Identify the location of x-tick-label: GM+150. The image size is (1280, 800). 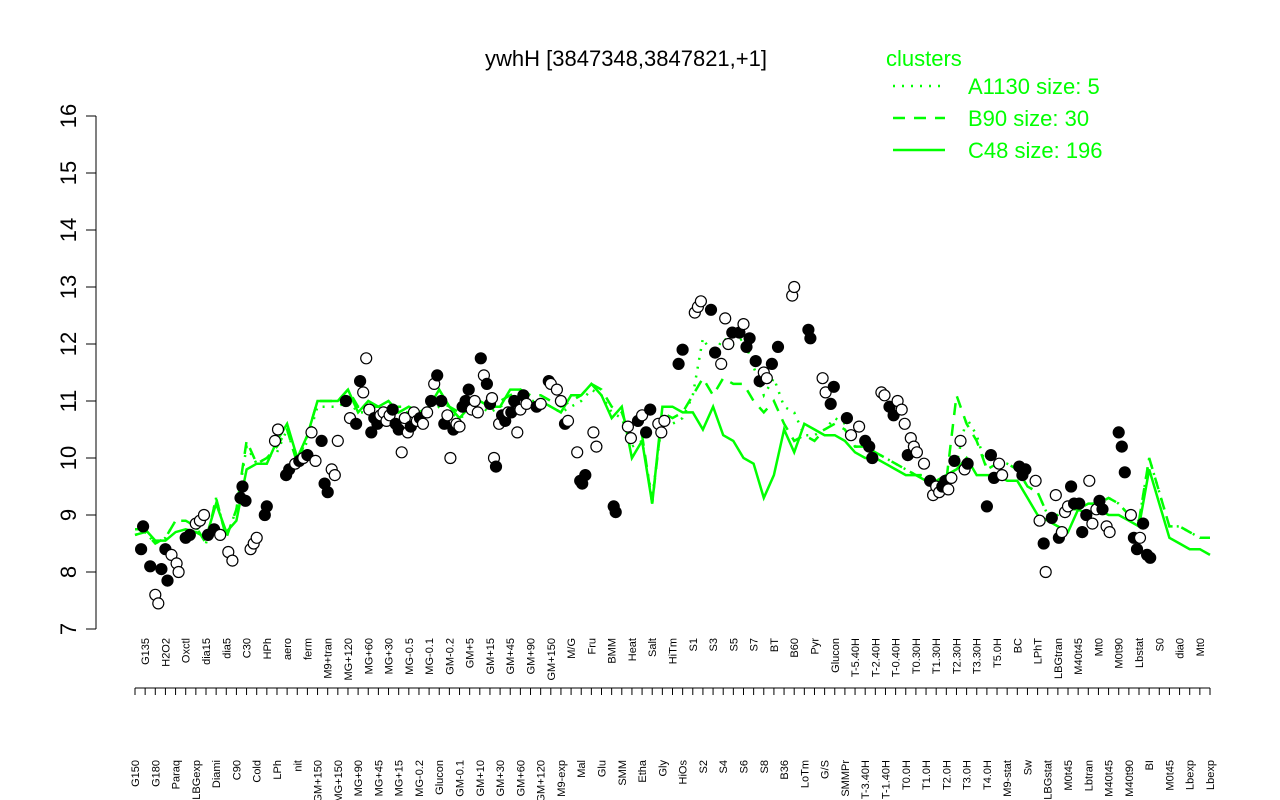
(319, 780).